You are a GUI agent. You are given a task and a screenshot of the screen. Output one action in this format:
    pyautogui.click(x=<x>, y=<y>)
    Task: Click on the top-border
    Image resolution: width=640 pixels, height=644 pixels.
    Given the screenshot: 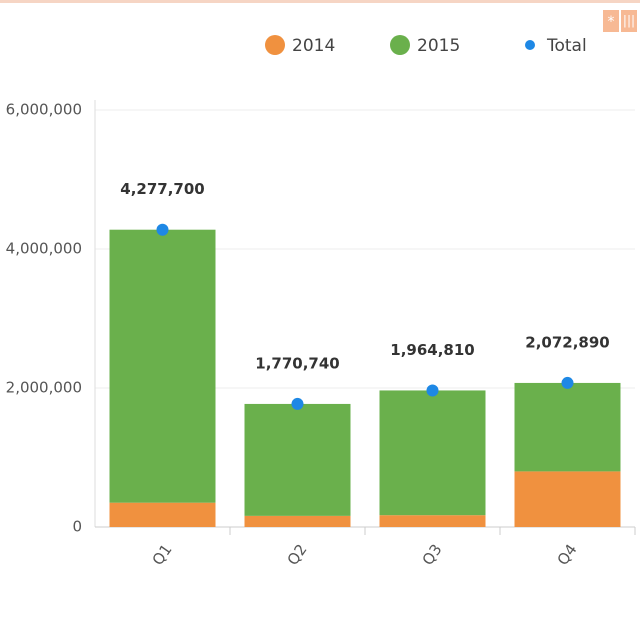 What is the action you would take?
    pyautogui.click(x=320, y=1)
    